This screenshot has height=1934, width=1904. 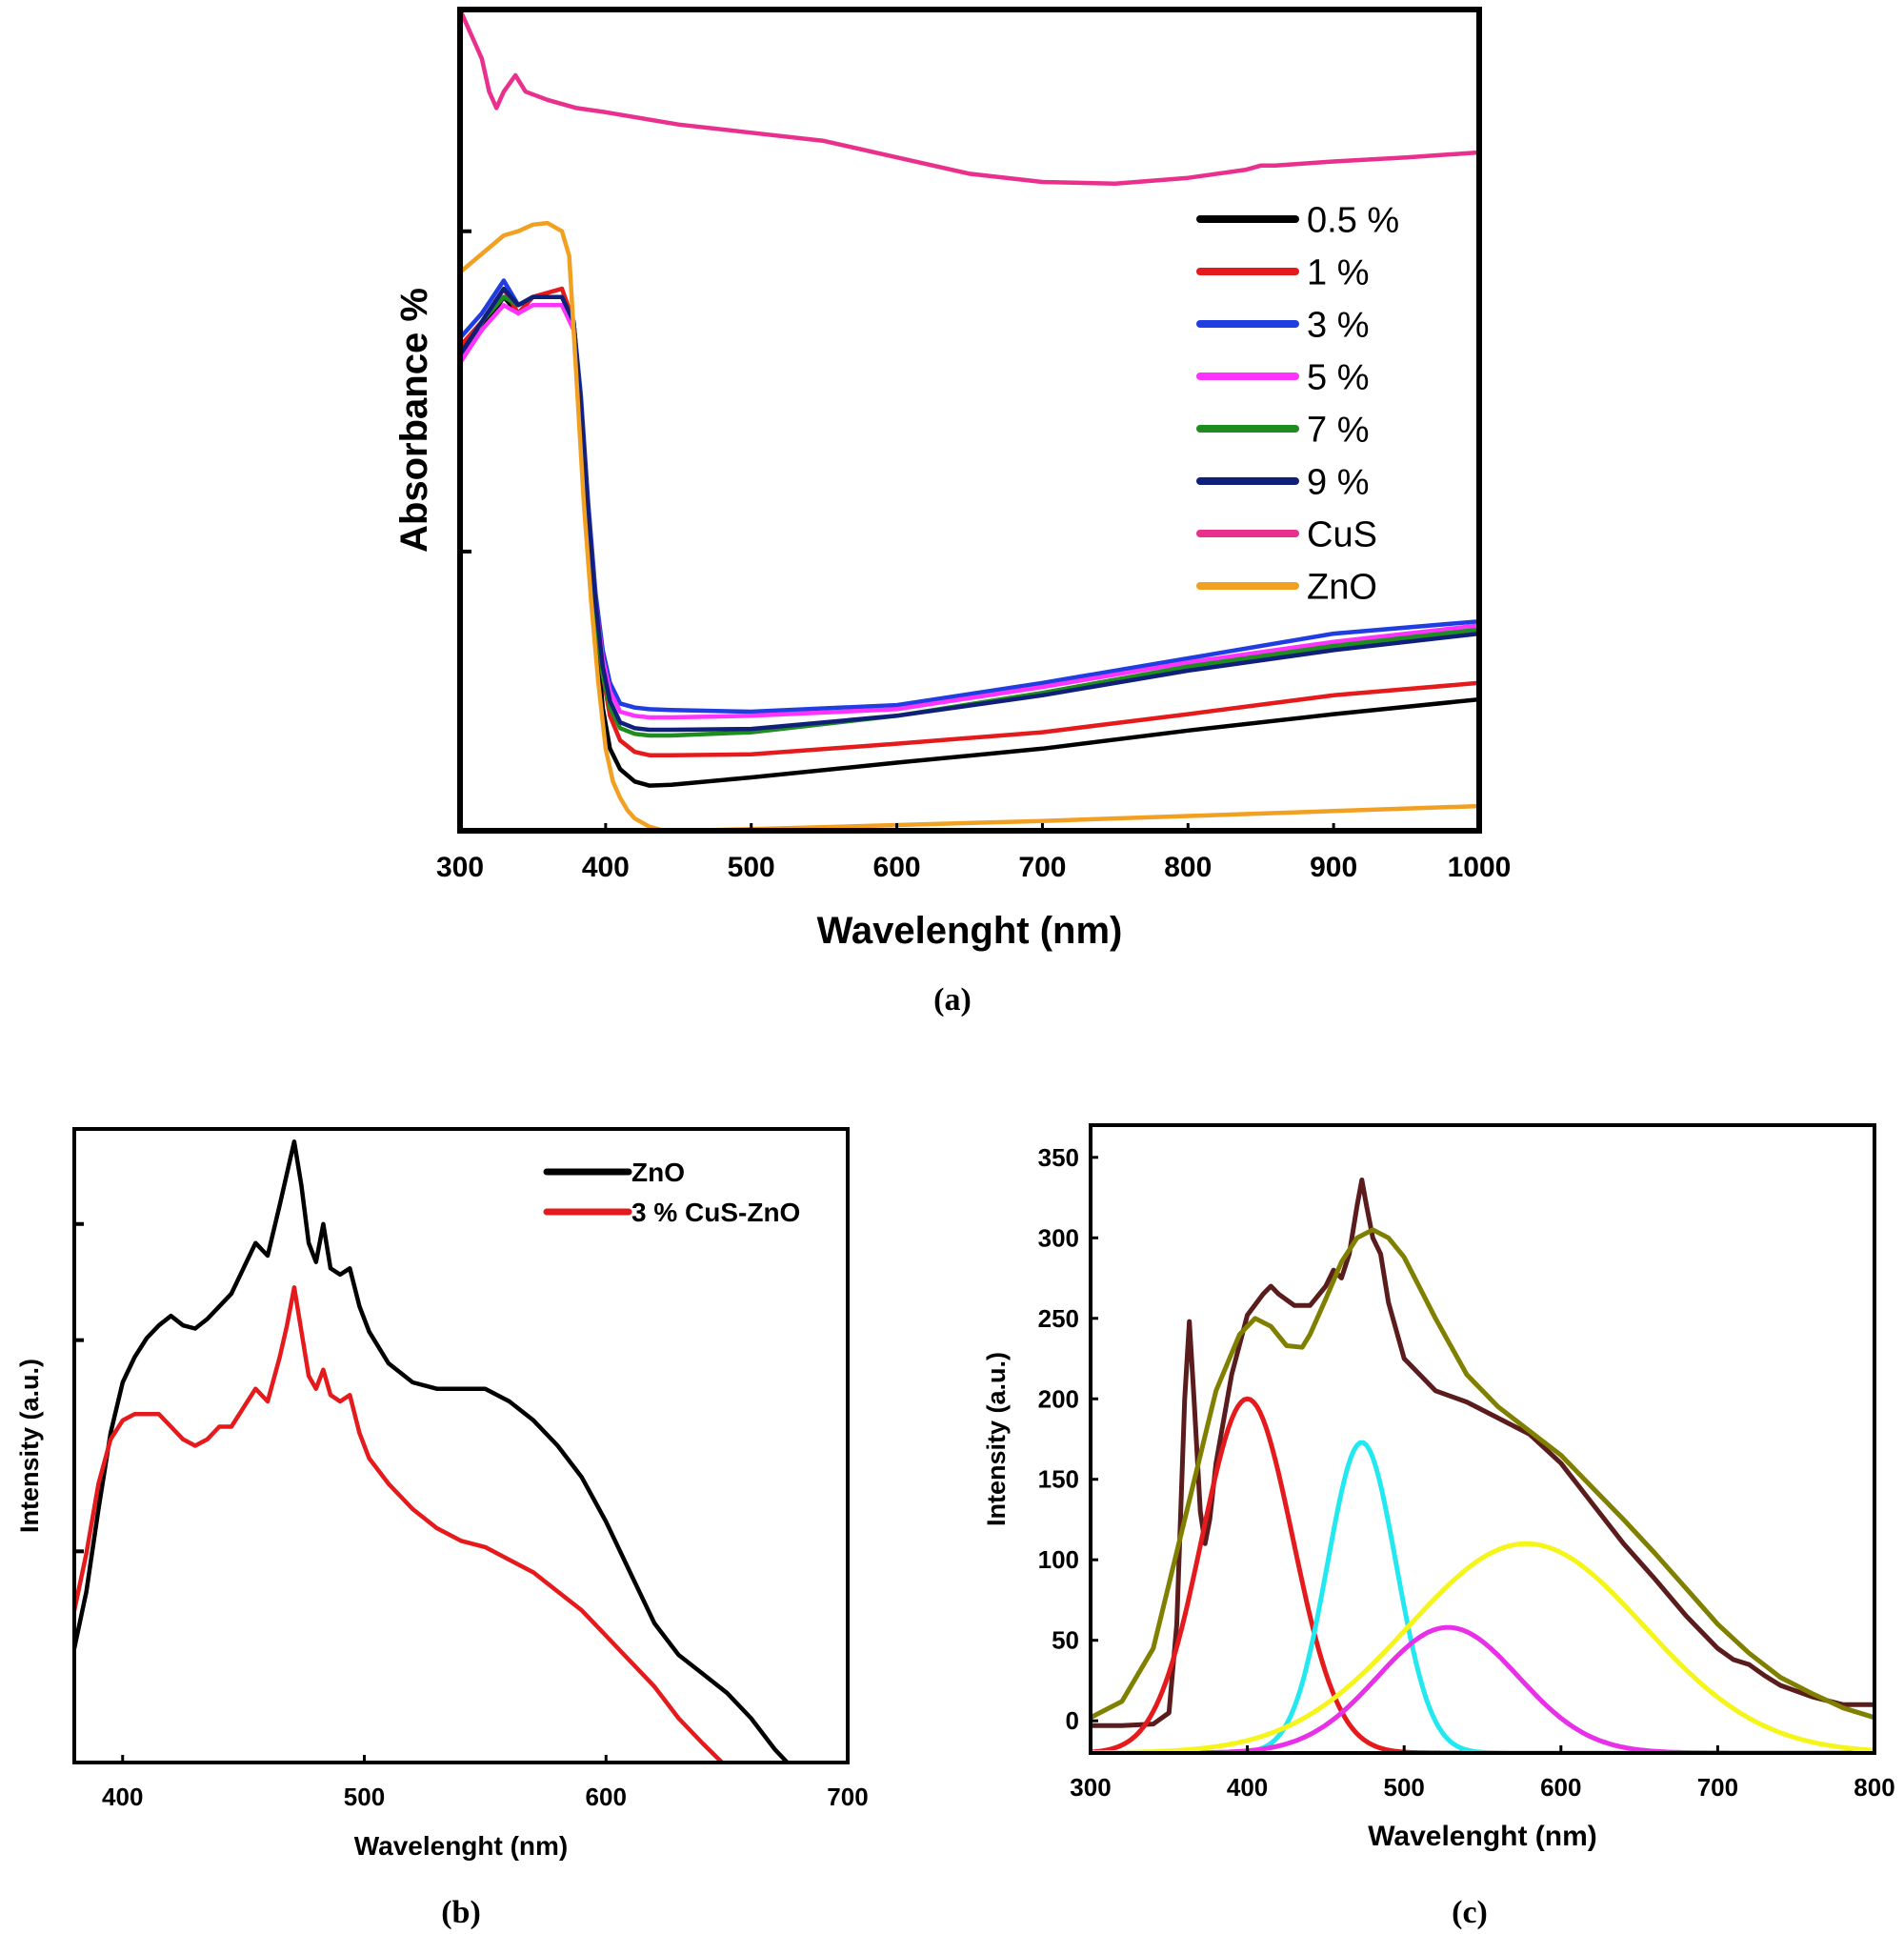 I want to click on series-line-envelope-fit, so click(x=1483, y=1474).